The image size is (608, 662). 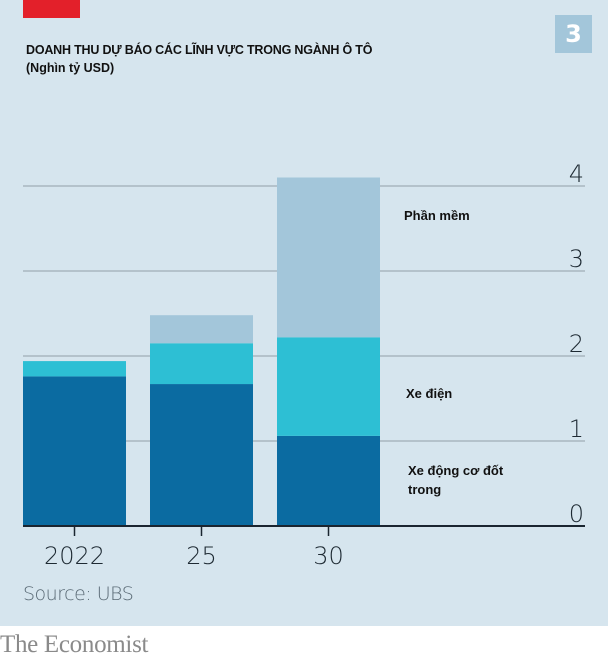 What do you see at coordinates (70, 68) in the screenshot?
I see `chart-subtitle: (Nghìn tỷ USD)` at bounding box center [70, 68].